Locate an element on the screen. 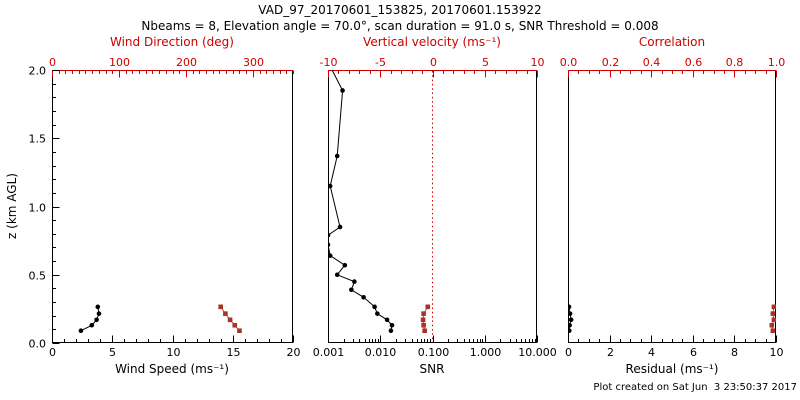 This screenshot has width=800, height=400. top-tick-label: 0.6 is located at coordinates (694, 62).